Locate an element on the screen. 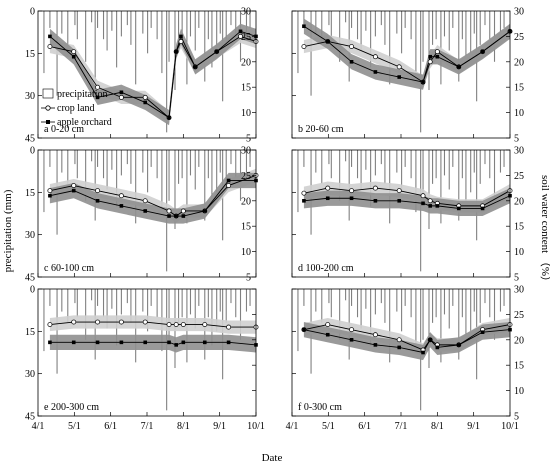 The height and width of the screenshot is (467, 550). x-tick-label: 6/1 is located at coordinates (364, 426).